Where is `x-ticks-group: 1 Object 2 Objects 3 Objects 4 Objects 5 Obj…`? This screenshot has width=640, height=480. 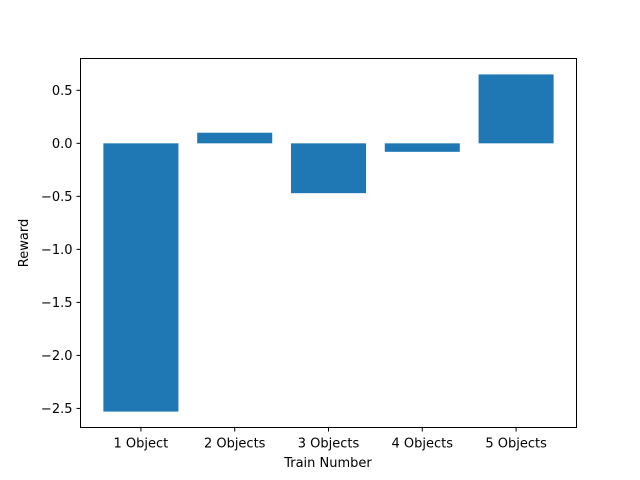 x-ticks-group: 1 Object 2 Objects 3 Objects 4 Objects 5 Obj… is located at coordinates (330, 439).